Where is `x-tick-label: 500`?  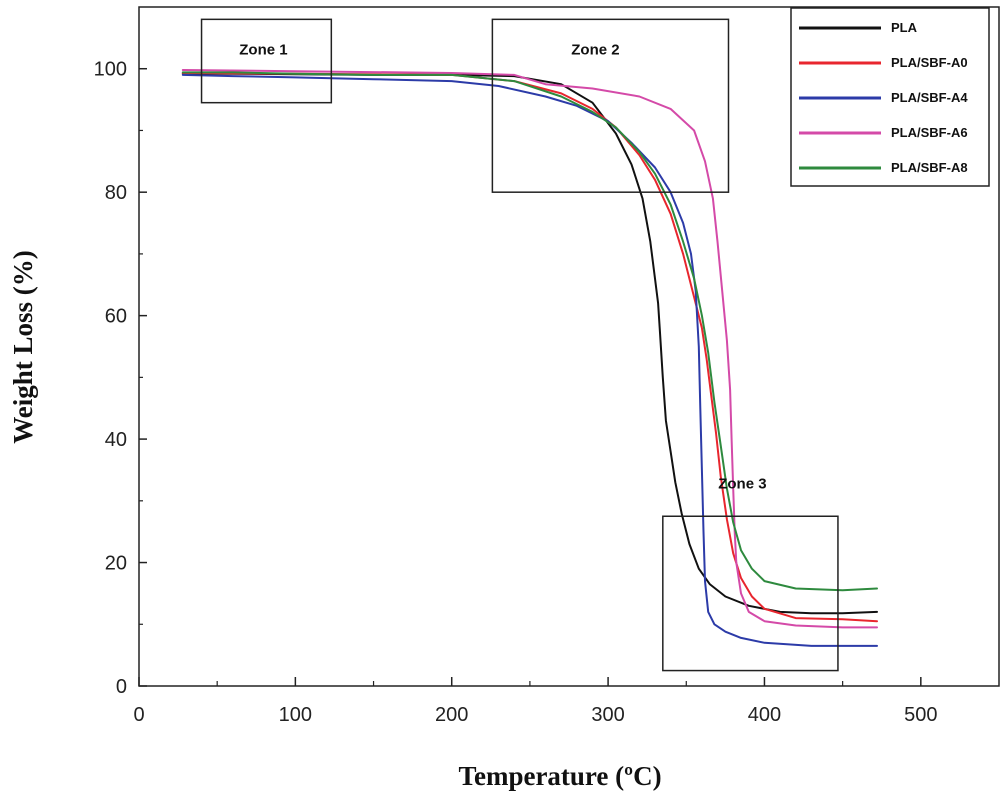 x-tick-label: 500 is located at coordinates (920, 715).